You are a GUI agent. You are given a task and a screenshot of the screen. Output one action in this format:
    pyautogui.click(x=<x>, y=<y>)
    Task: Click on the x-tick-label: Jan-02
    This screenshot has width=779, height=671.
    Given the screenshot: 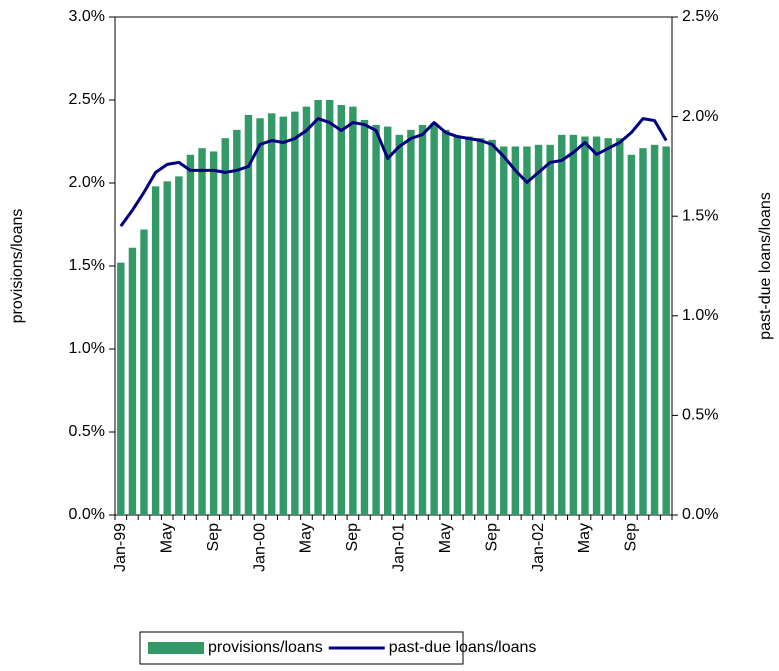 What is the action you would take?
    pyautogui.click(x=538, y=547)
    